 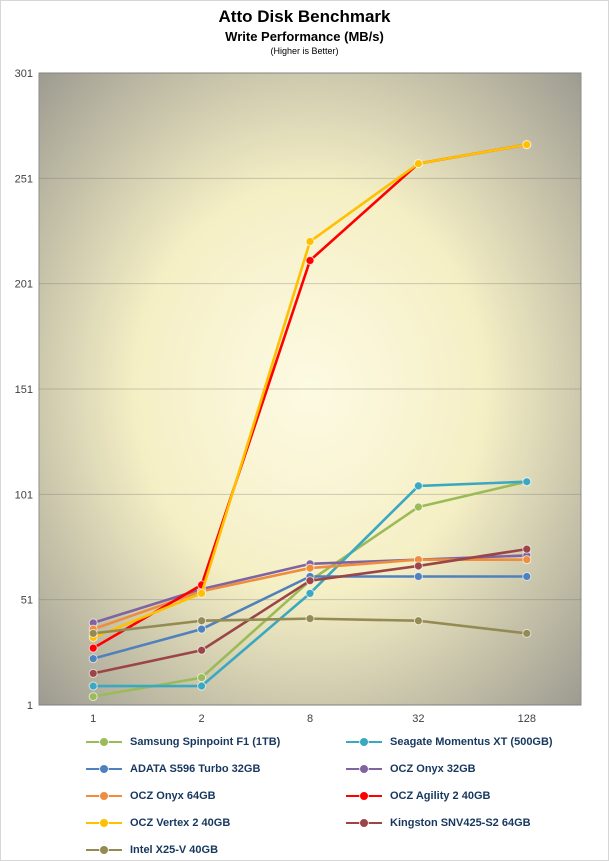 I want to click on legend-item: OCZ Onyx 32GB, so click(x=449, y=769).